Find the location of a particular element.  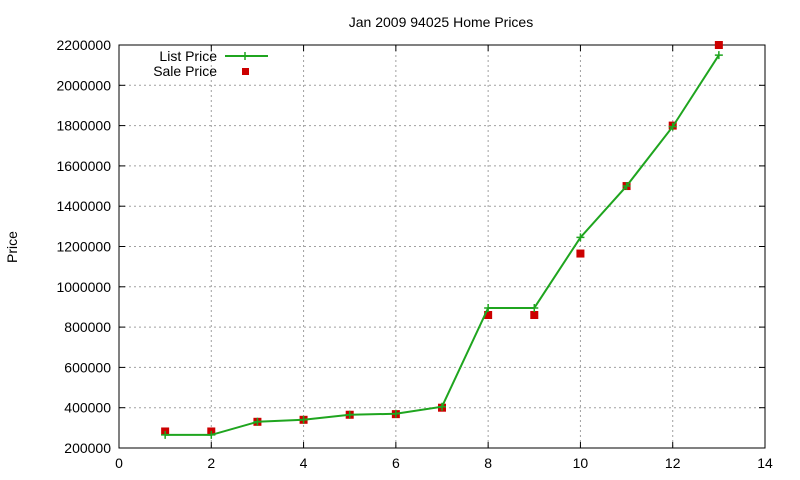

y-tick-label: 2000000 is located at coordinates (83, 85).